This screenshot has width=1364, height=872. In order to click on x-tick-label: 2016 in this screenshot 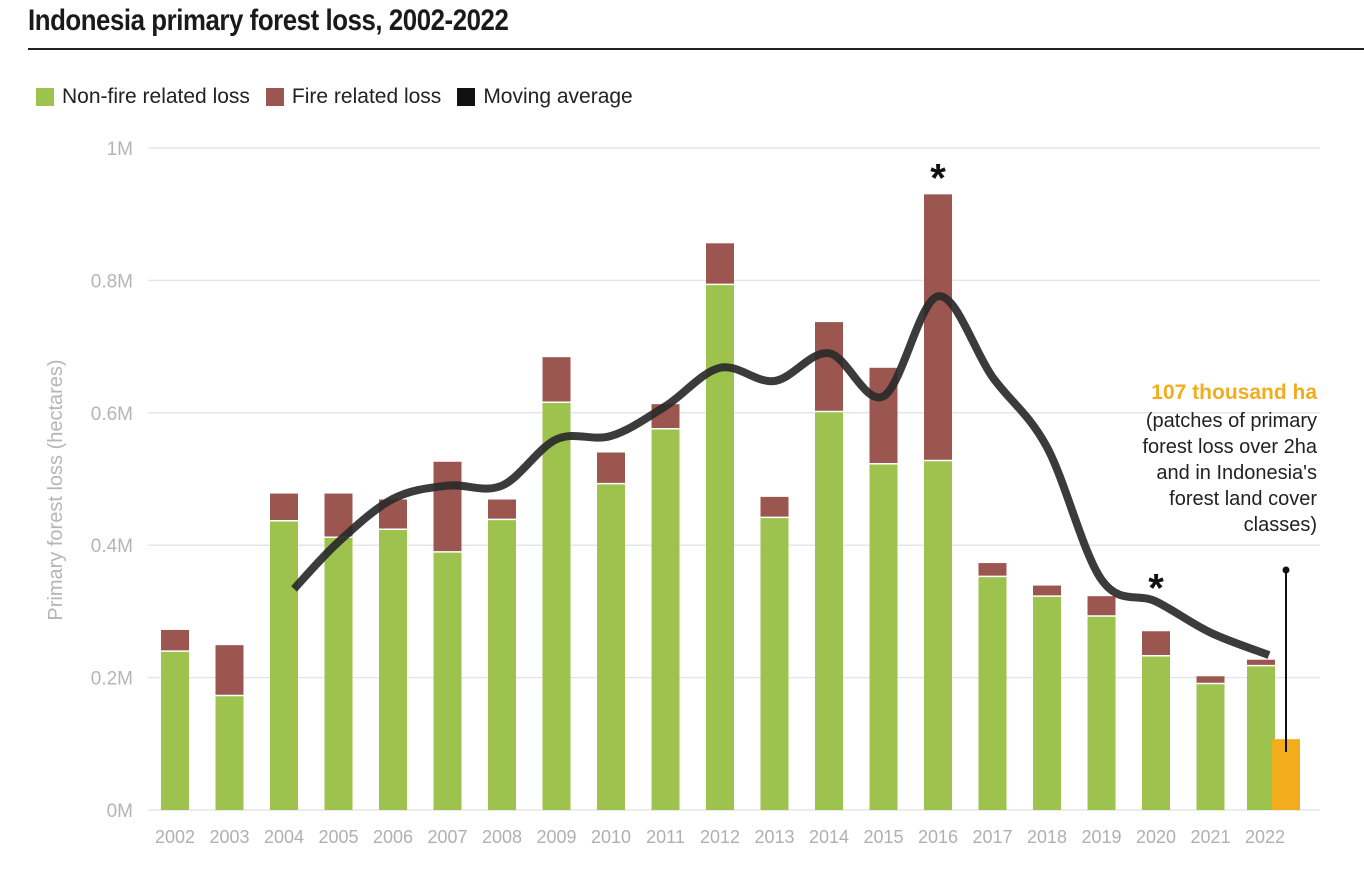, I will do `click(938, 837)`.